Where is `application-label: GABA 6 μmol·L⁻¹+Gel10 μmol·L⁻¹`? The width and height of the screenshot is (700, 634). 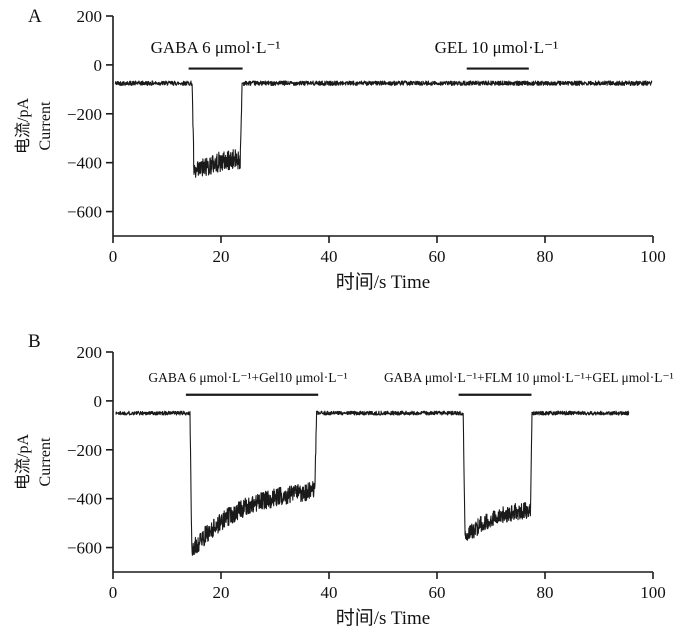
application-label: GABA 6 μmol·L⁻¹+Gel10 μmol·L⁻¹ is located at coordinates (247, 377).